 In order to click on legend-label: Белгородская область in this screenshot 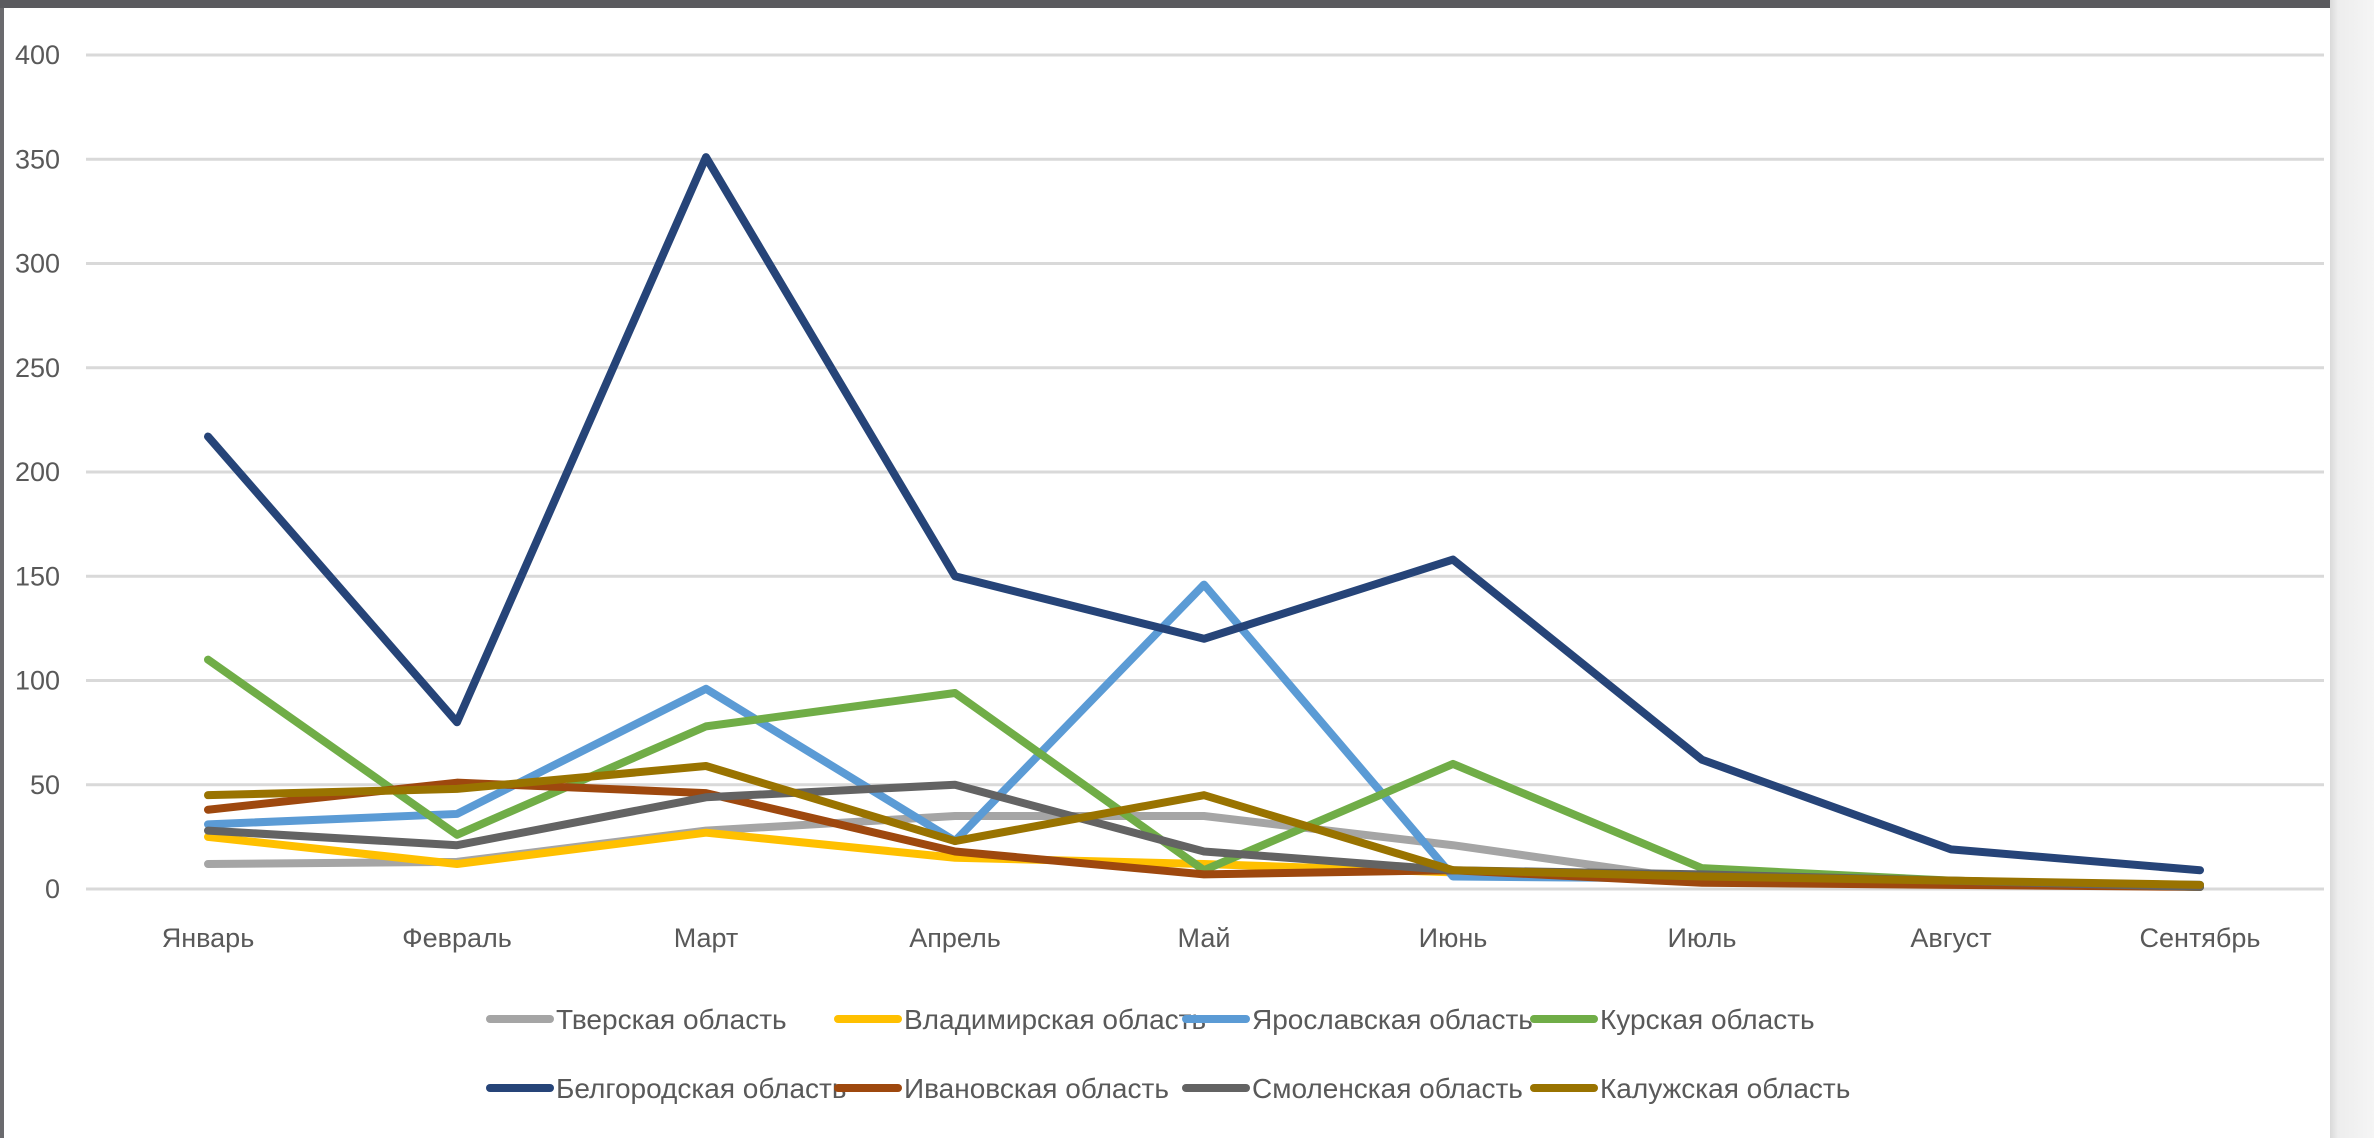, I will do `click(701, 1088)`.